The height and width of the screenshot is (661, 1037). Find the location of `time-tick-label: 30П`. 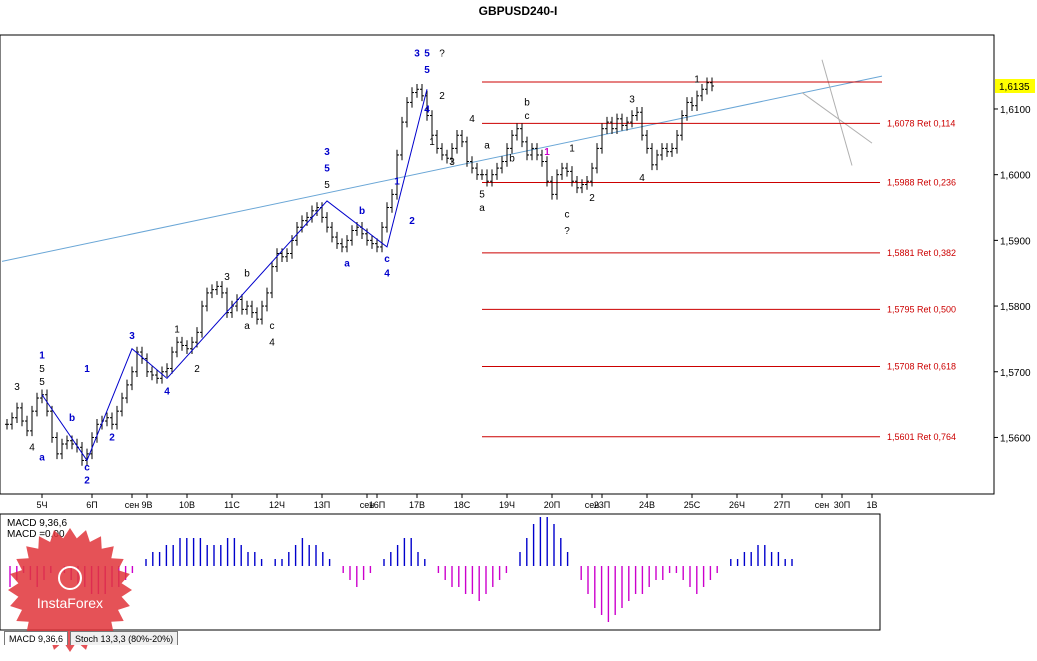

time-tick-label: 30П is located at coordinates (842, 505).